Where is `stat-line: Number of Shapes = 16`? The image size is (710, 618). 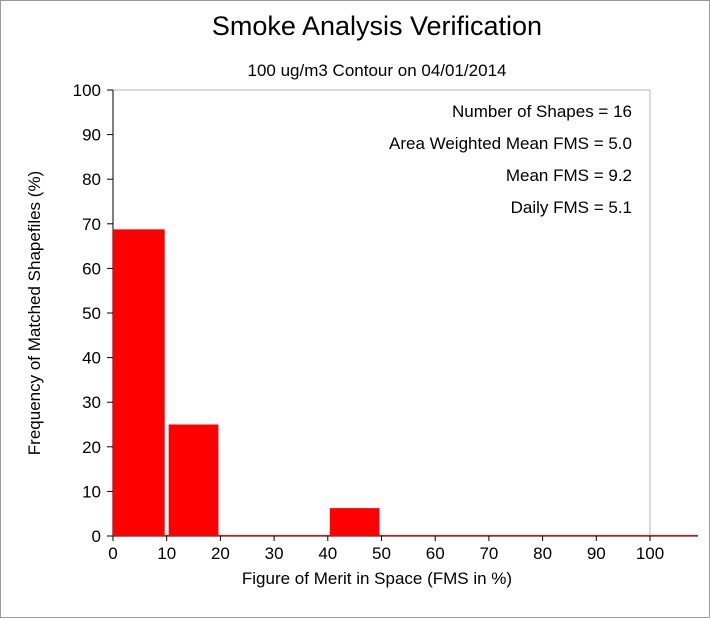 stat-line: Number of Shapes = 16 is located at coordinates (542, 111).